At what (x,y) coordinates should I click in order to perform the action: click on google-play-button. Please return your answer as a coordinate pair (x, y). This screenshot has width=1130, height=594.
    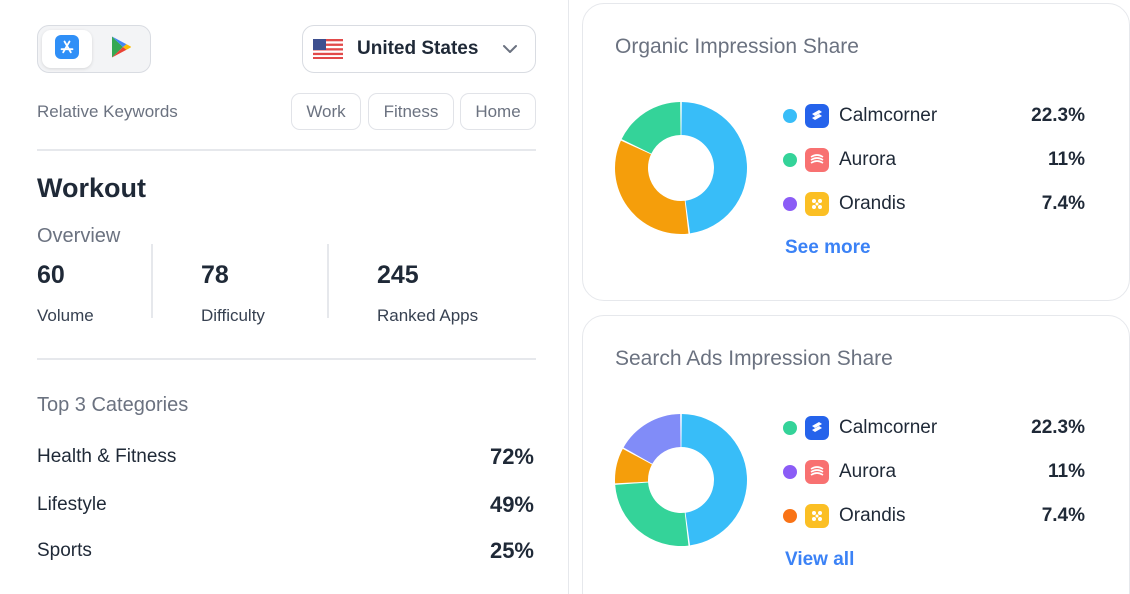
    Looking at the image, I should click on (121, 49).